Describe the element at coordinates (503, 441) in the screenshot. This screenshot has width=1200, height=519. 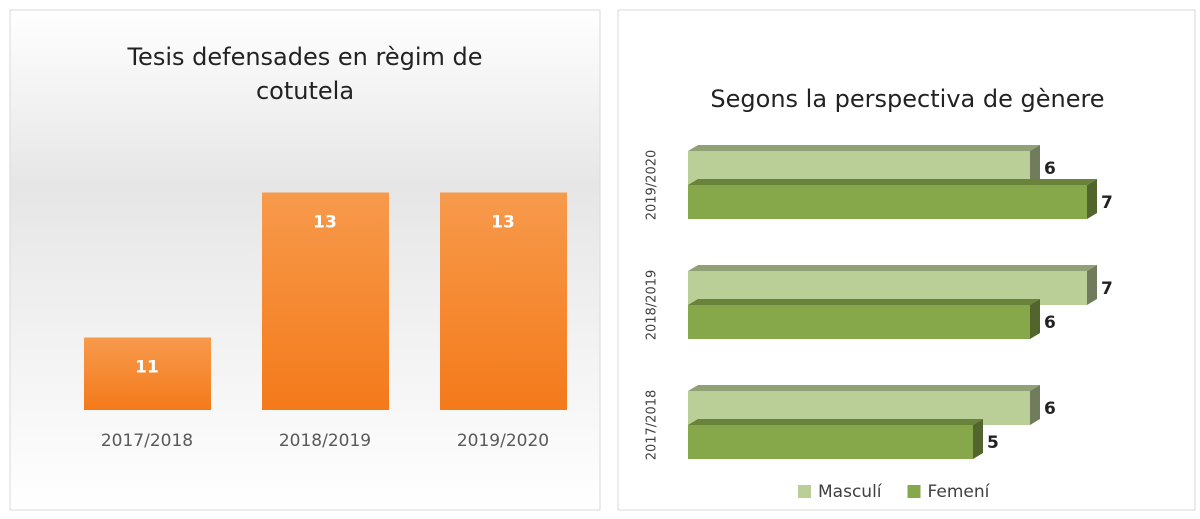
I see `x-tick-label: 2019/2020` at that location.